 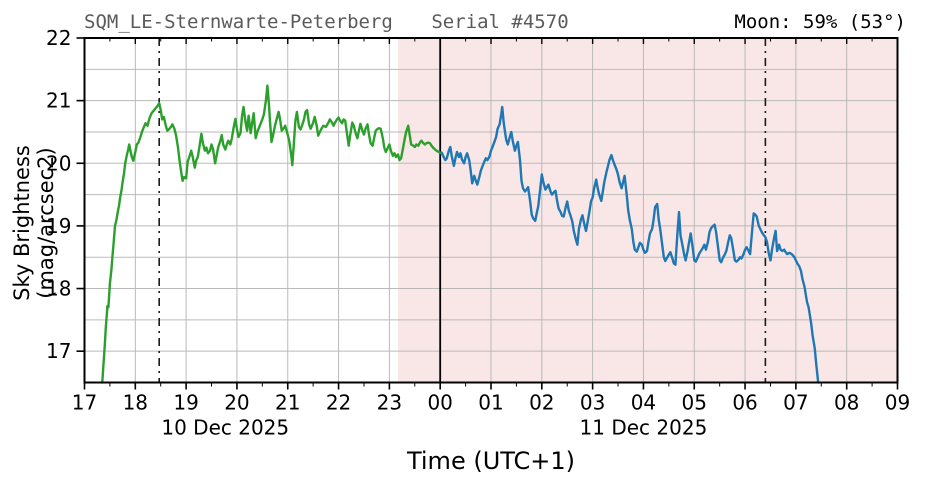 What do you see at coordinates (490, 403) in the screenshot?
I see `x-tick-label: 01` at bounding box center [490, 403].